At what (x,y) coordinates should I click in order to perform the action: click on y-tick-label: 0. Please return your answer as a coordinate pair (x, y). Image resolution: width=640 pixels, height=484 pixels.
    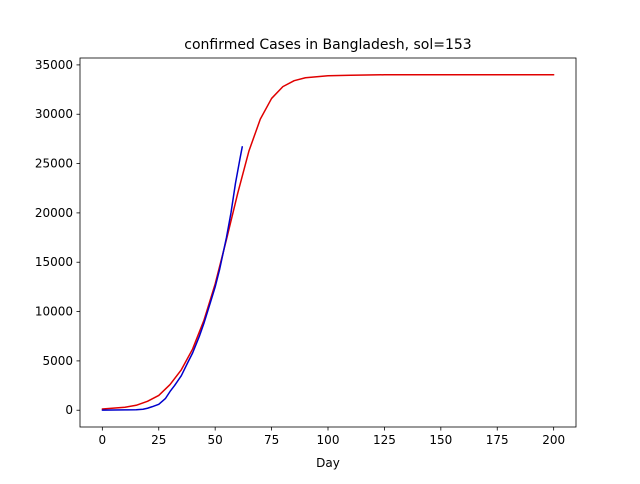
    Looking at the image, I should click on (69, 410).